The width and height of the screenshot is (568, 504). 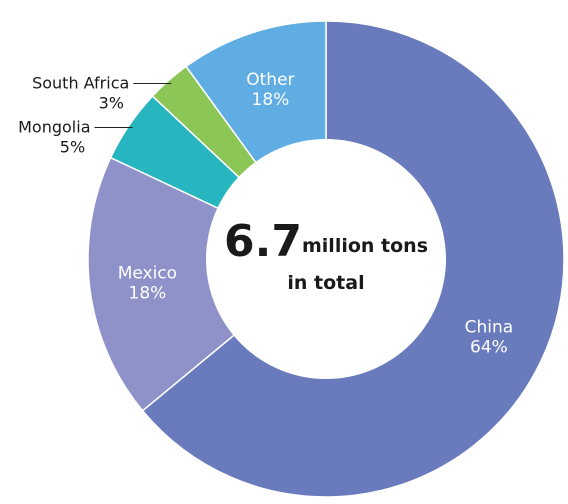 I want to click on slice-value-mongolia: 5%, so click(x=72, y=147).